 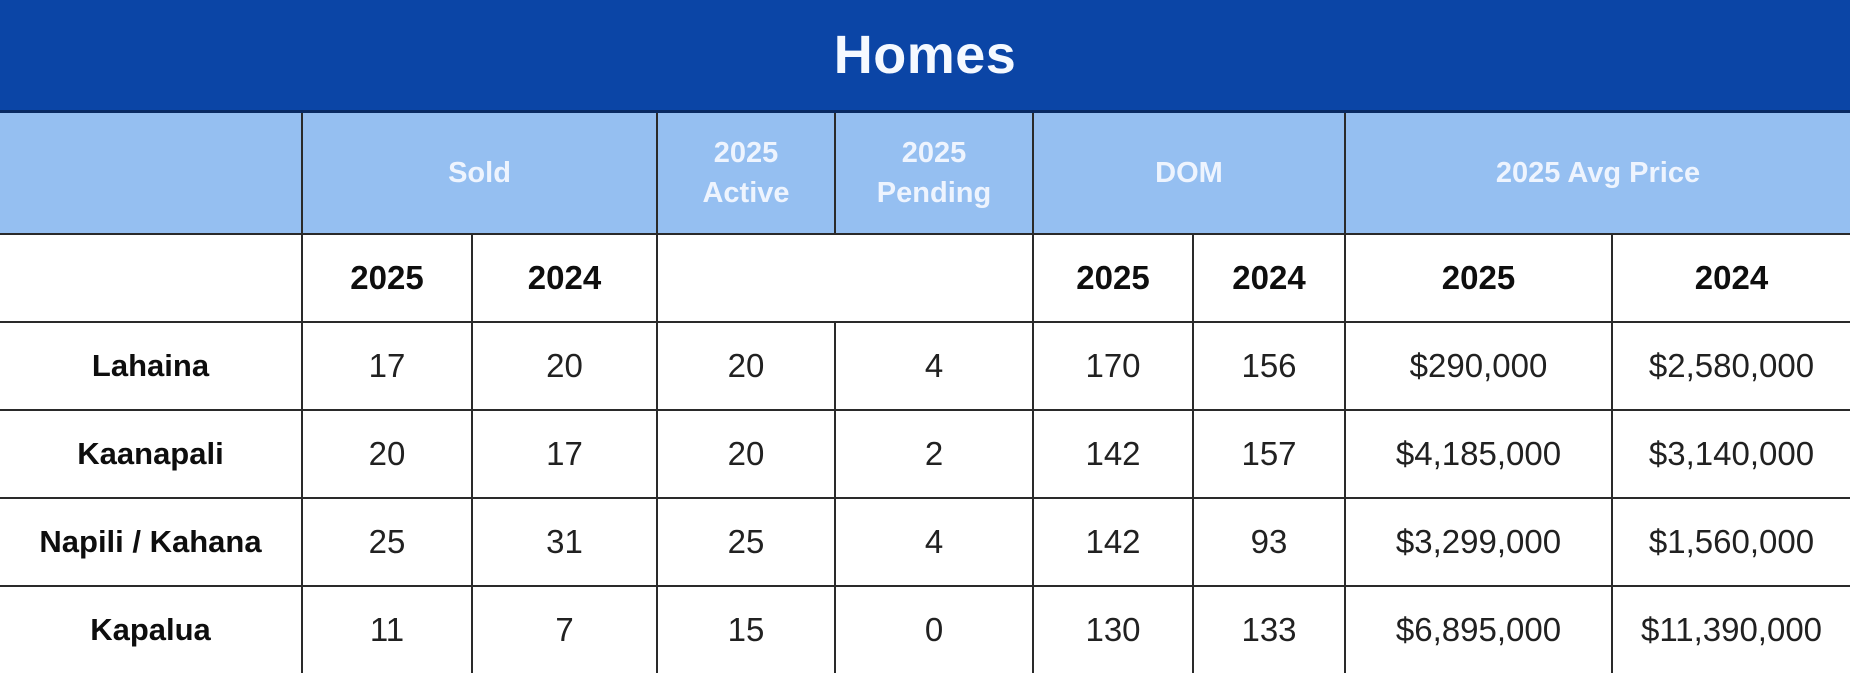 I want to click on avg-price-2025-value: $290,000, so click(x=1478, y=366).